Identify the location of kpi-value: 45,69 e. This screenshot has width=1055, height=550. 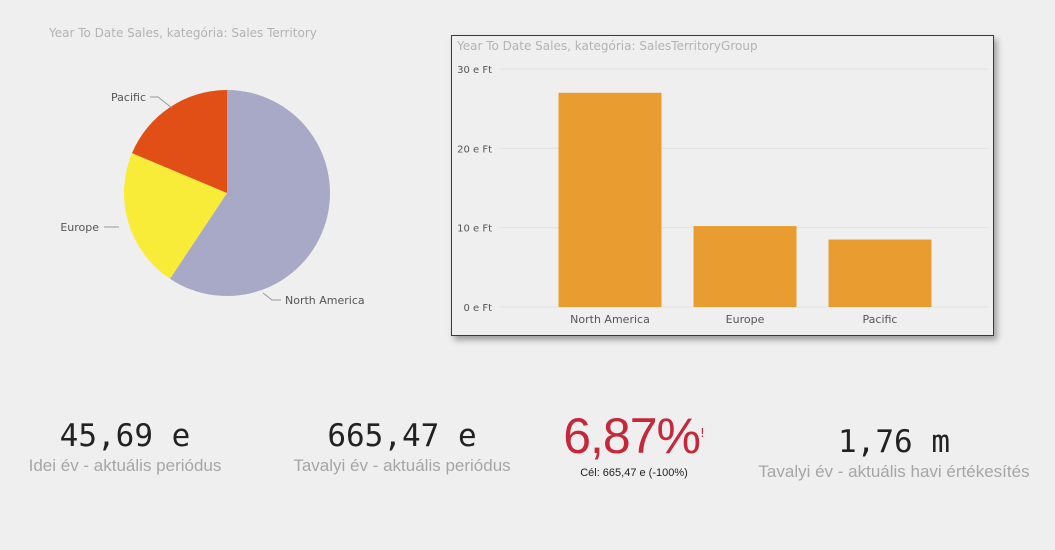
(125, 436).